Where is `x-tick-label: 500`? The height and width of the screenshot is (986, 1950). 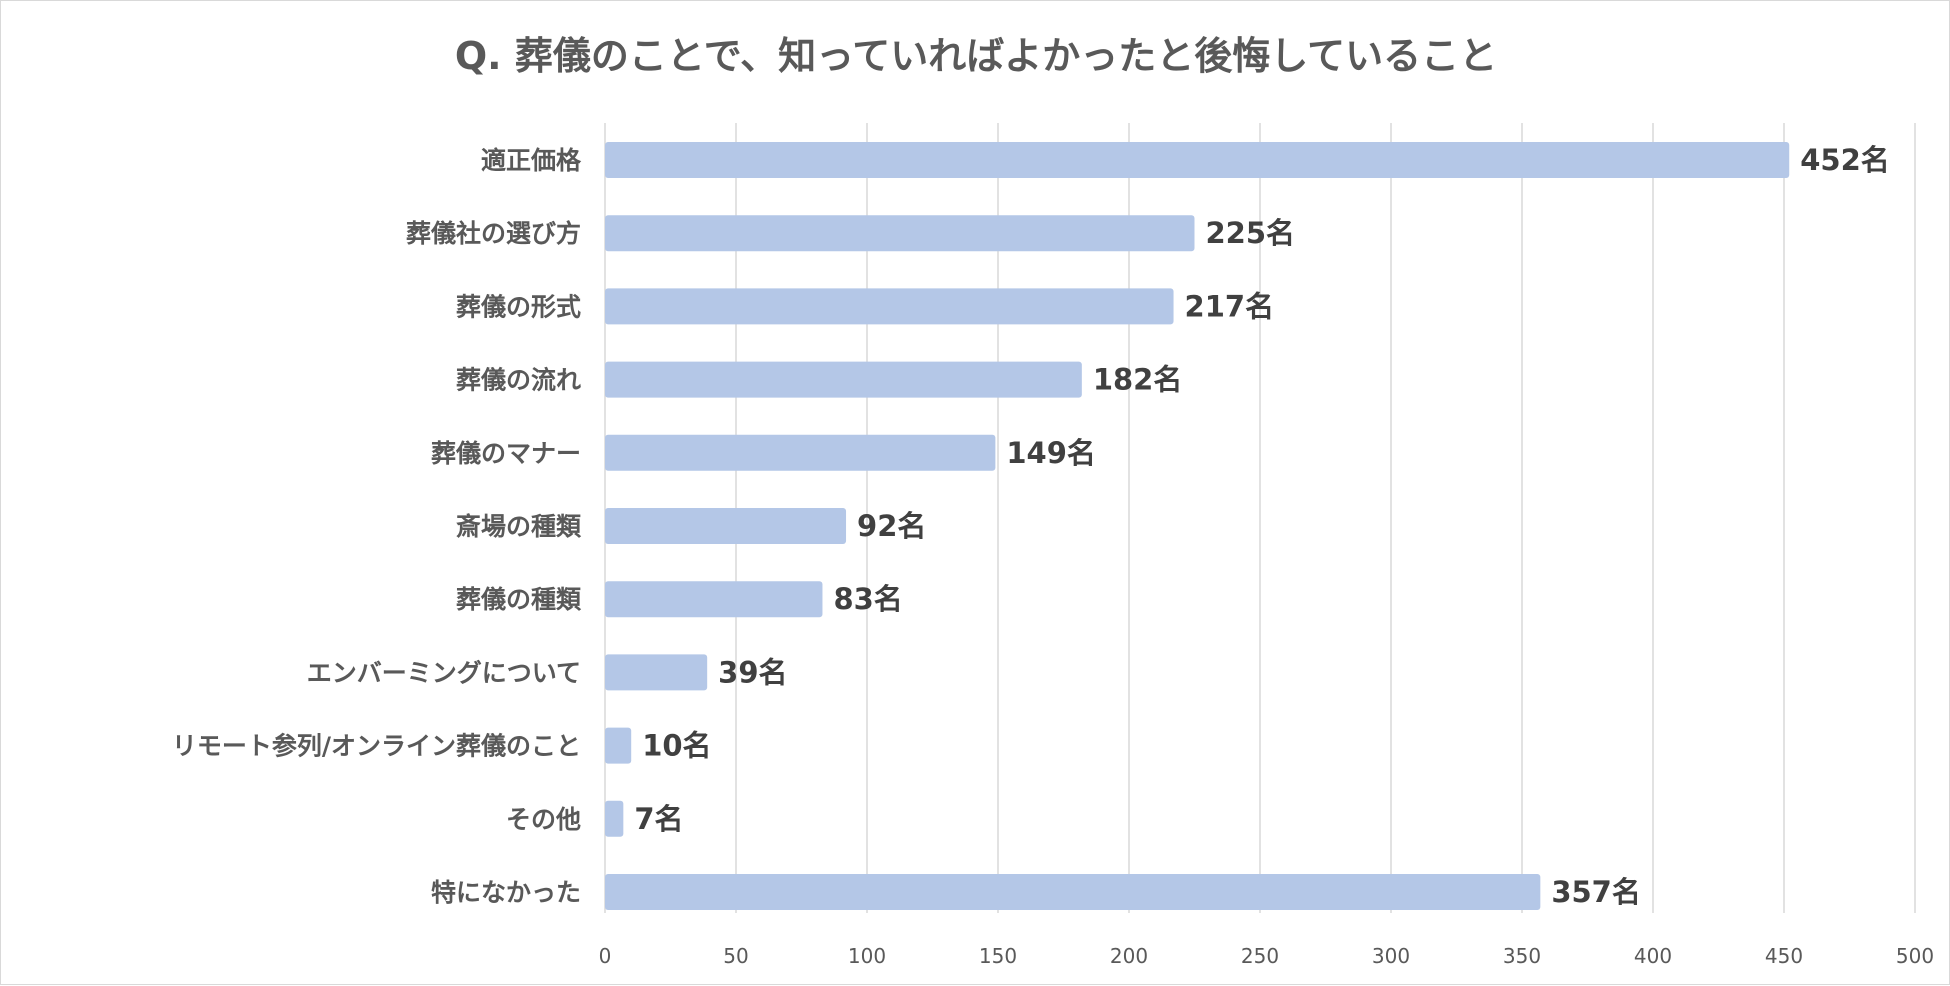 x-tick-label: 500 is located at coordinates (1915, 956).